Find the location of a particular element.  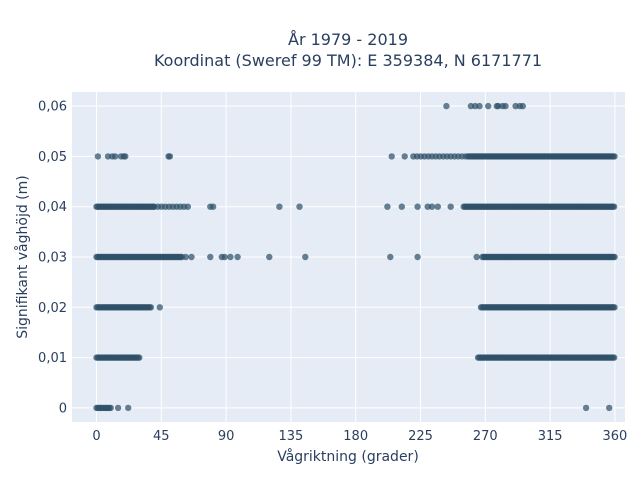

y-tick-label: 0 is located at coordinates (63, 408).